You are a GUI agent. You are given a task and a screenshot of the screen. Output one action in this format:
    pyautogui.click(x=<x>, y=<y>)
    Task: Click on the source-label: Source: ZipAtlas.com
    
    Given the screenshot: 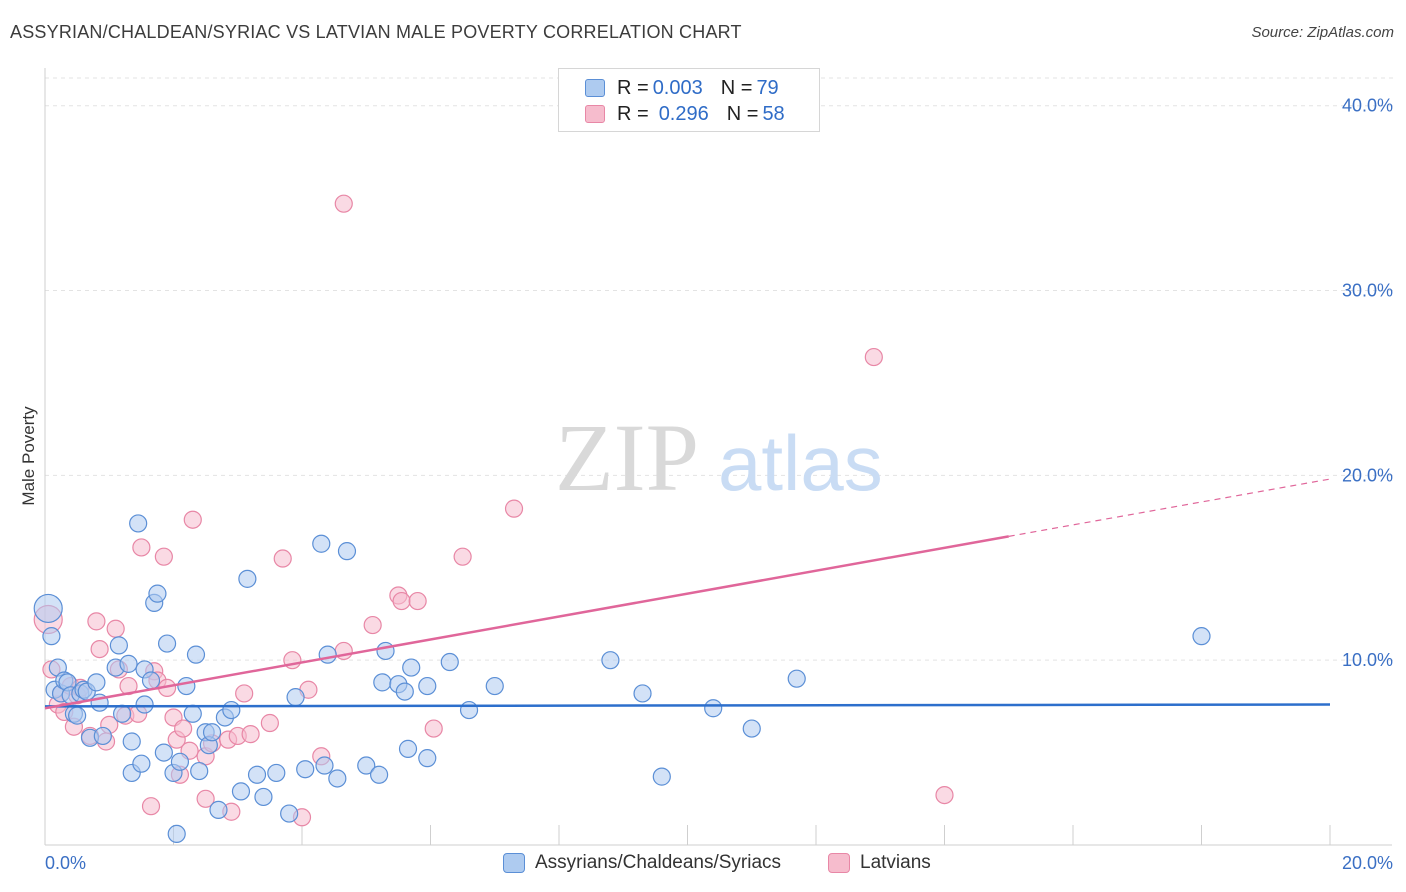 What is the action you would take?
    pyautogui.click(x=1322, y=32)
    